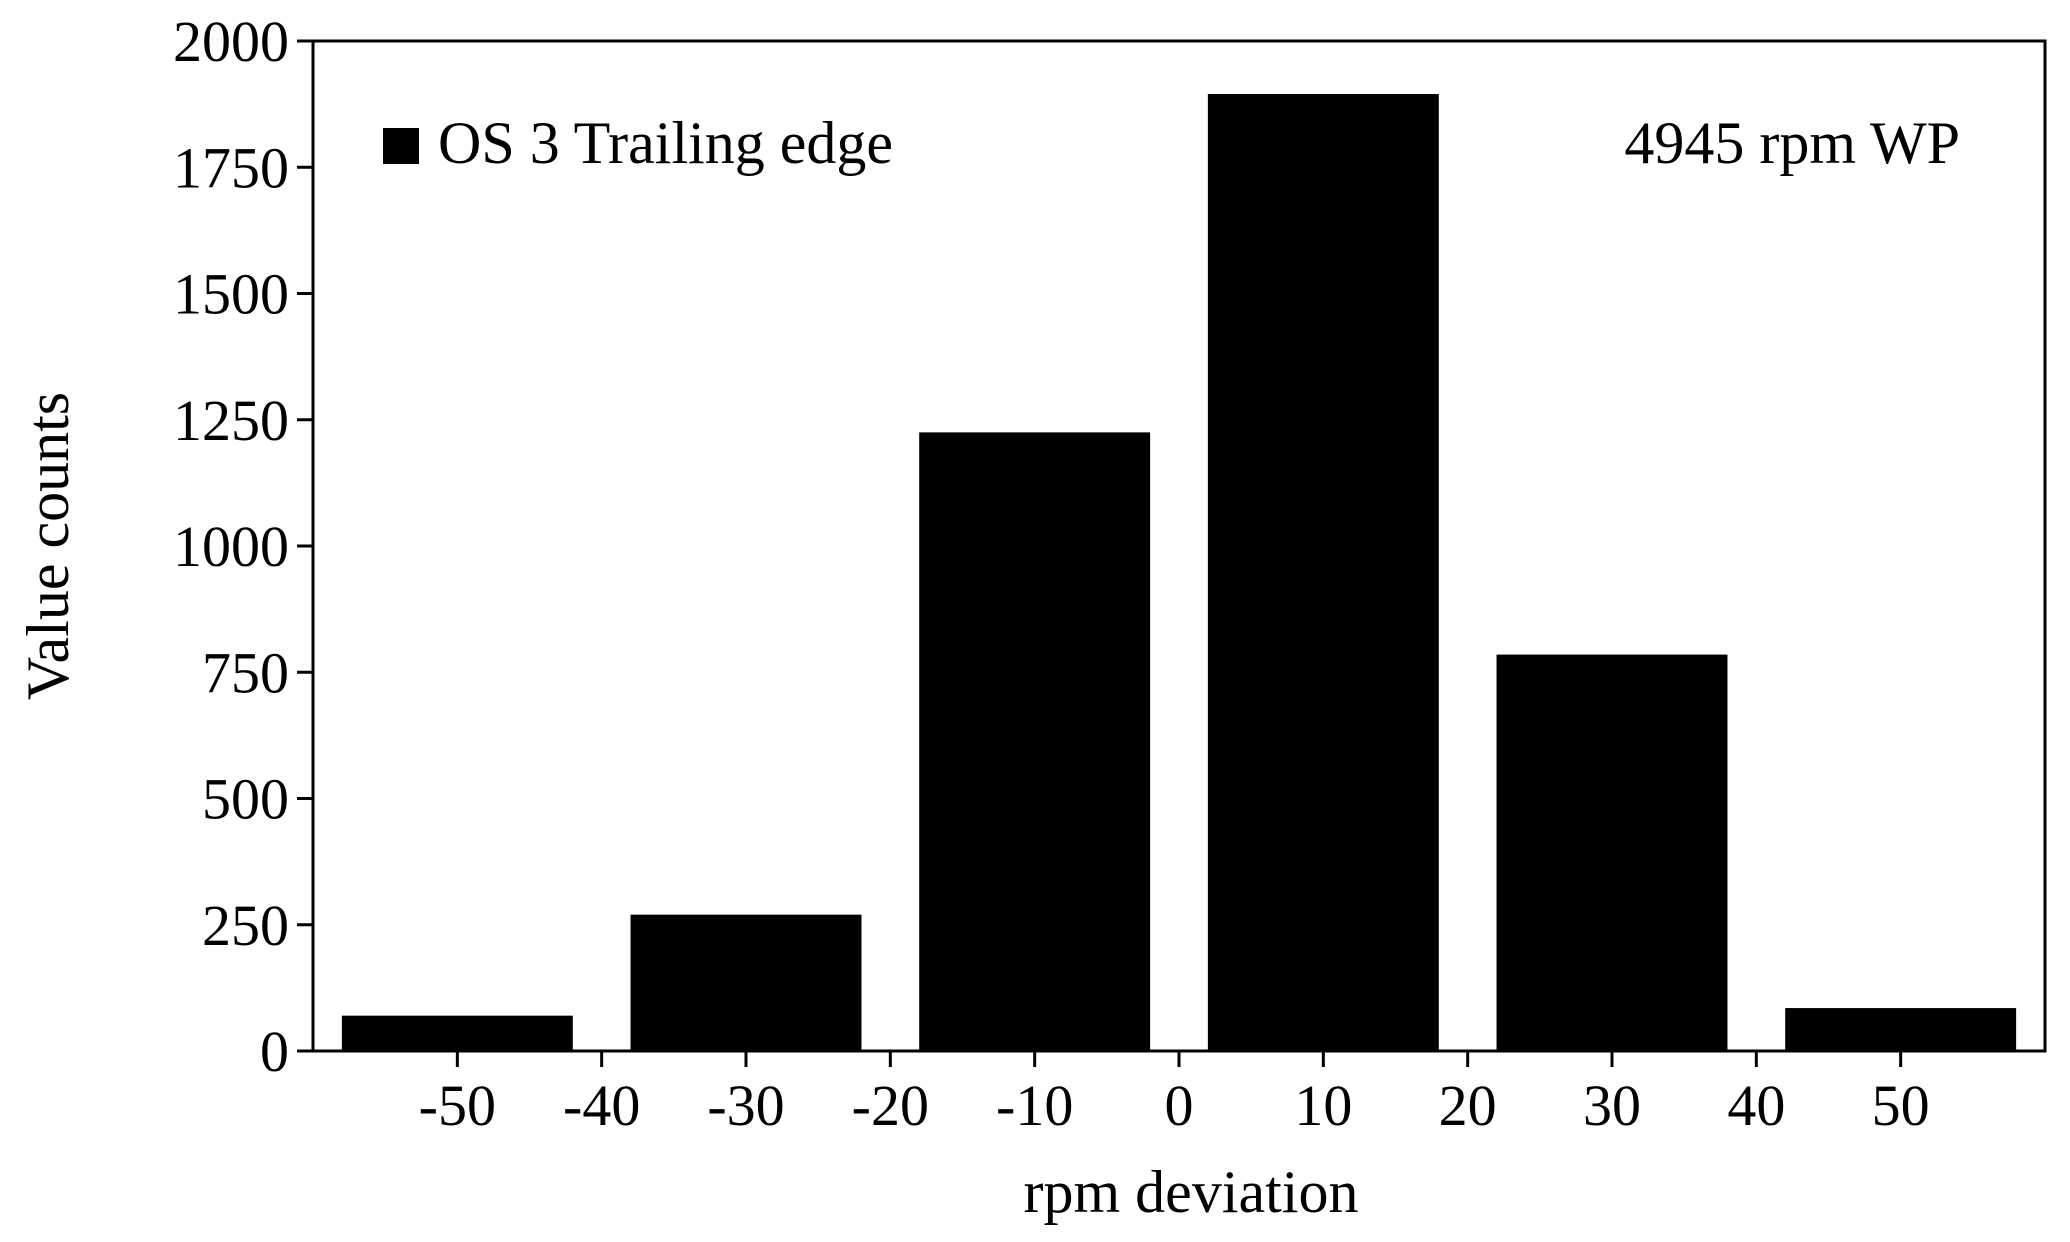  What do you see at coordinates (745, 1105) in the screenshot?
I see `x-tick-label: -30` at bounding box center [745, 1105].